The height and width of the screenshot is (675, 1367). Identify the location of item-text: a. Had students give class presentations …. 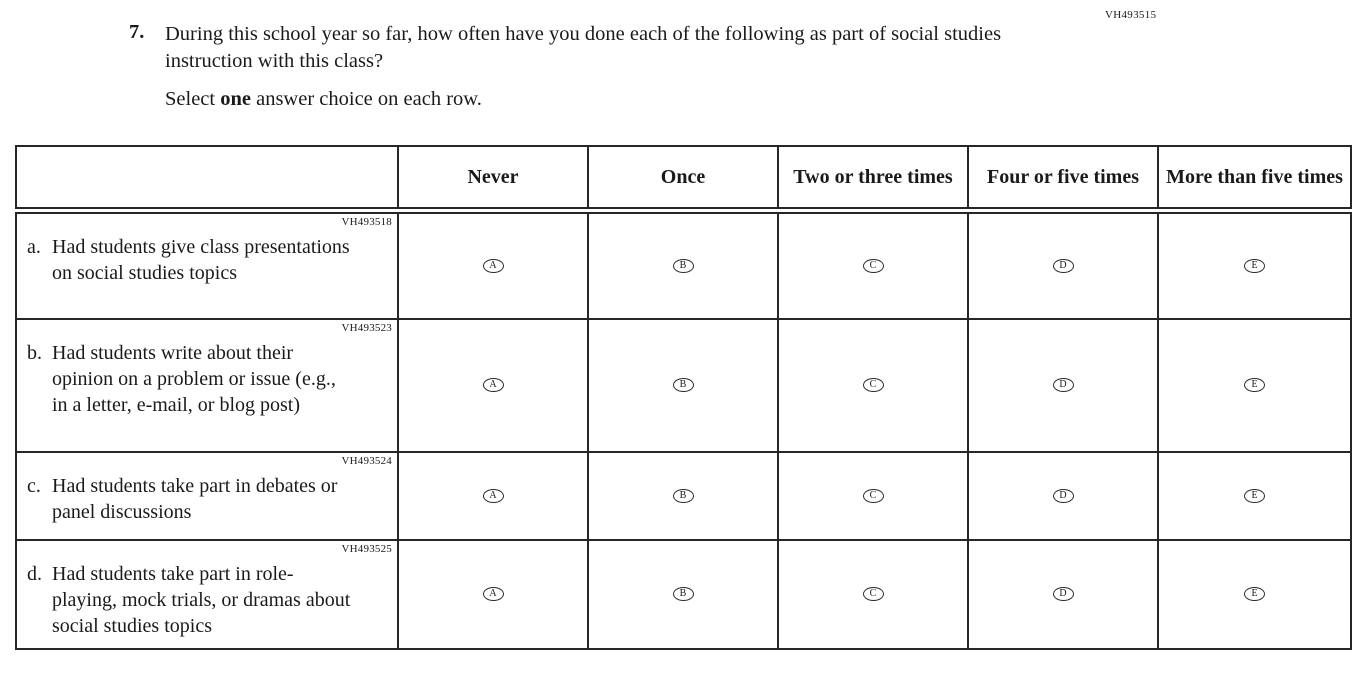
(189, 260).